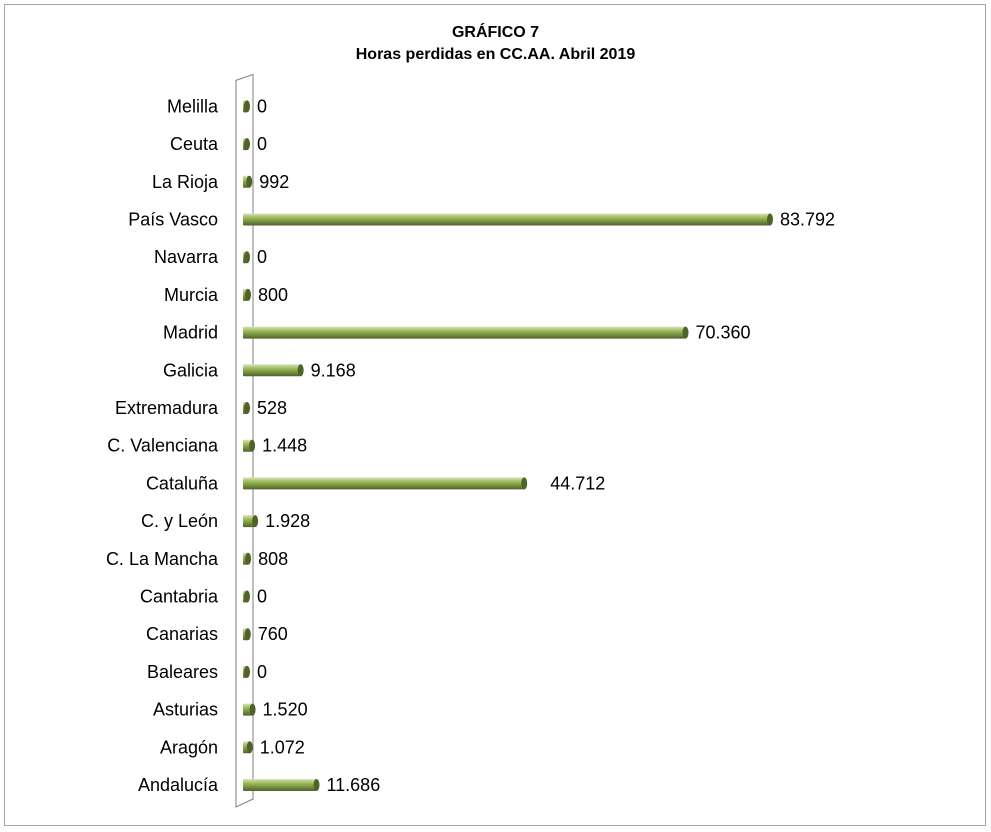 Image resolution: width=991 pixels, height=832 pixels. Describe the element at coordinates (287, 521) in the screenshot. I see `value-label: 1.928` at that location.